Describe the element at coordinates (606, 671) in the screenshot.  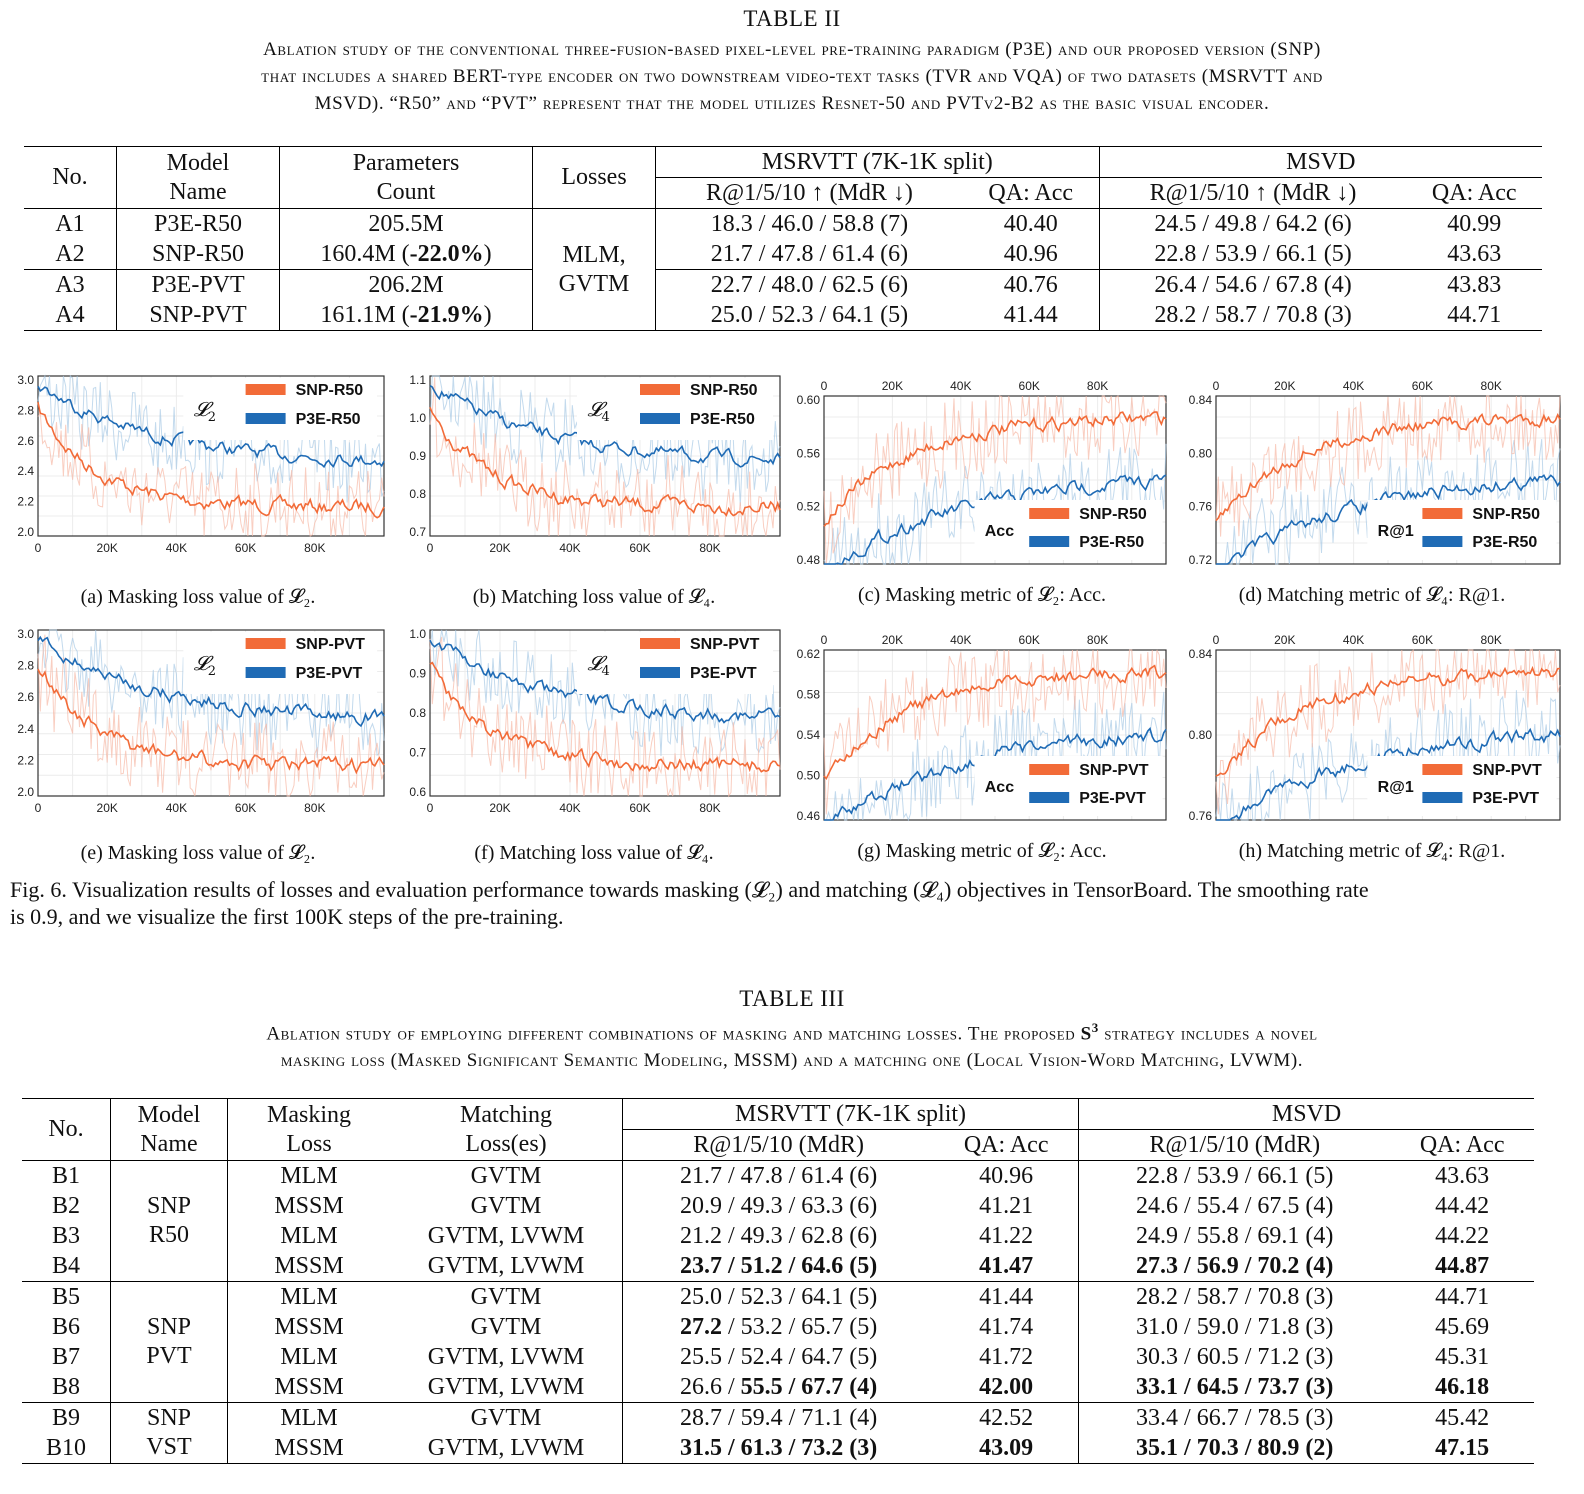
I see `loss-subscript: 4` at that location.